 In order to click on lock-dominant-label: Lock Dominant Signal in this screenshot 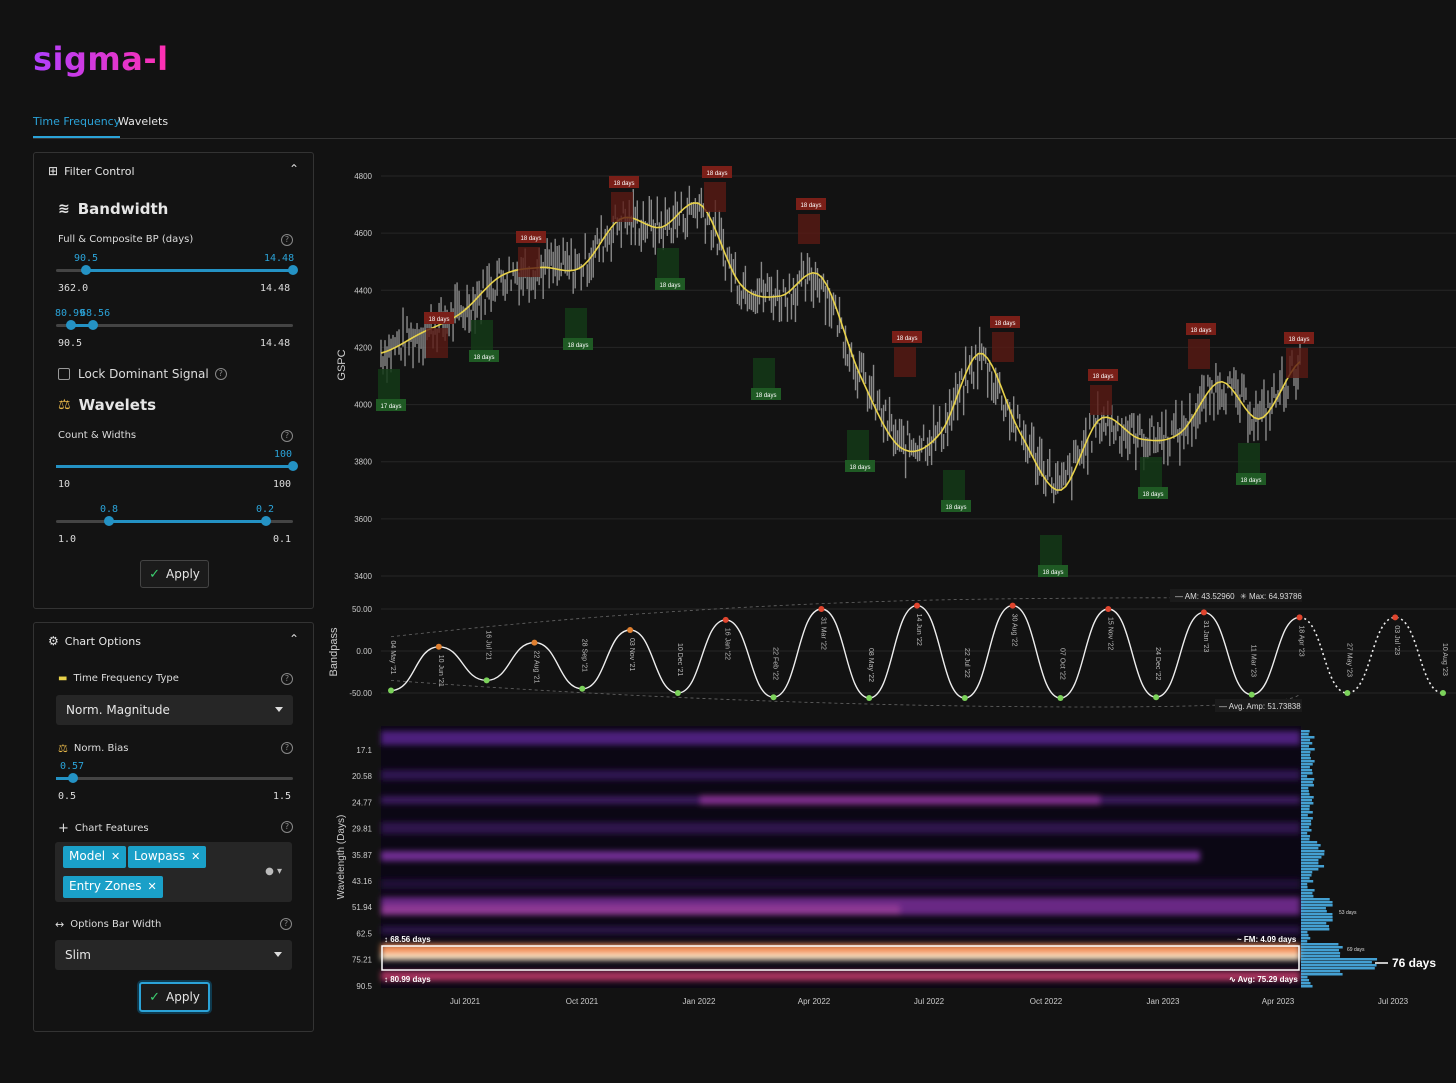, I will do `click(143, 374)`.